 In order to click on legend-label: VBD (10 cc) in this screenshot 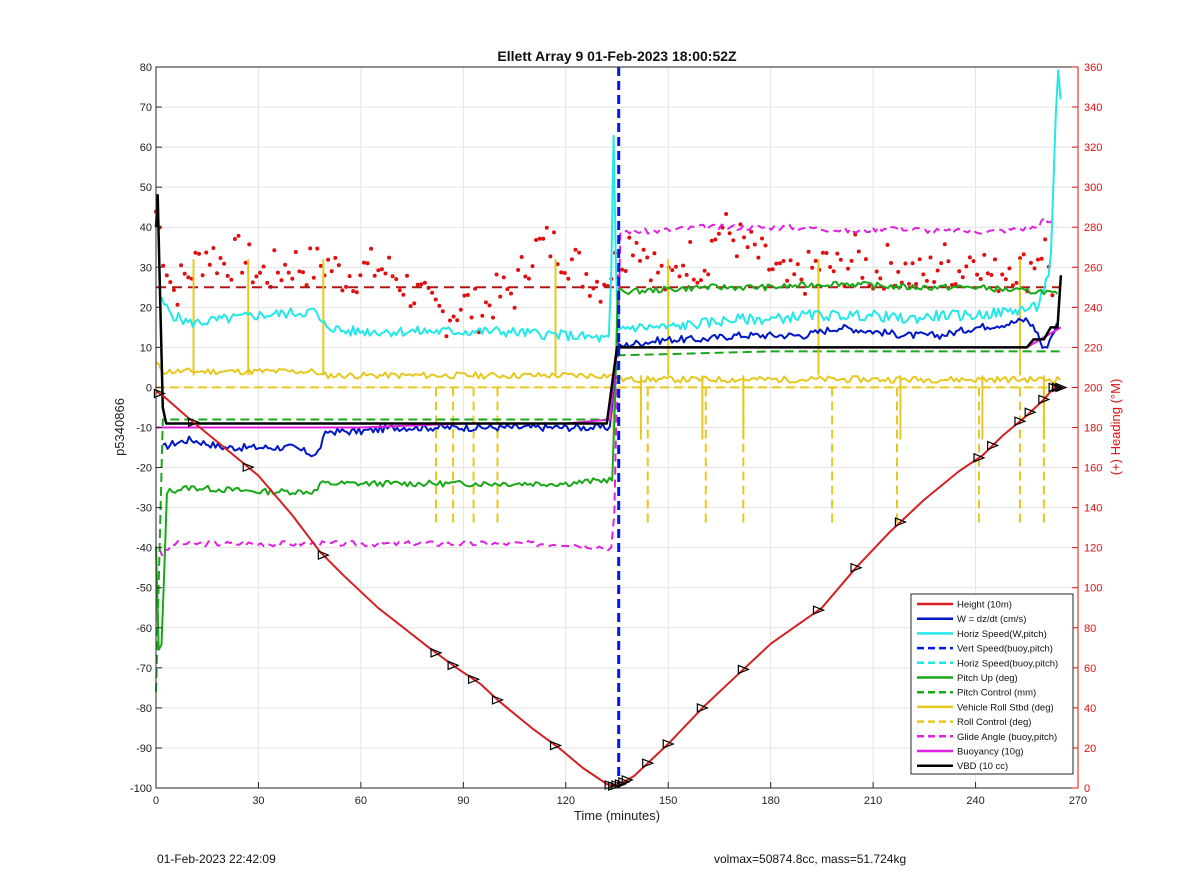, I will do `click(982, 766)`.